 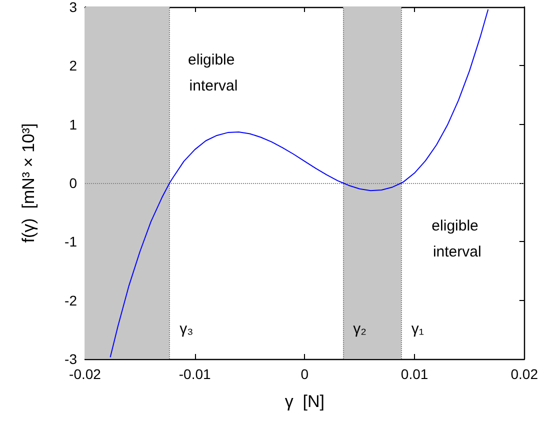 I want to click on x-tick-label: 0.02, so click(x=524, y=374).